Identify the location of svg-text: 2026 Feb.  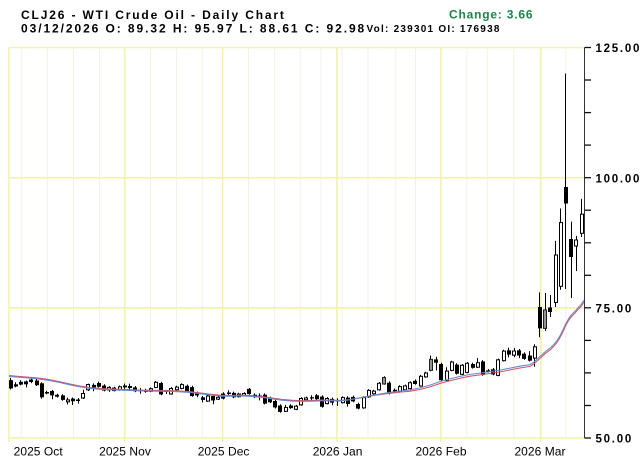
(440, 451).